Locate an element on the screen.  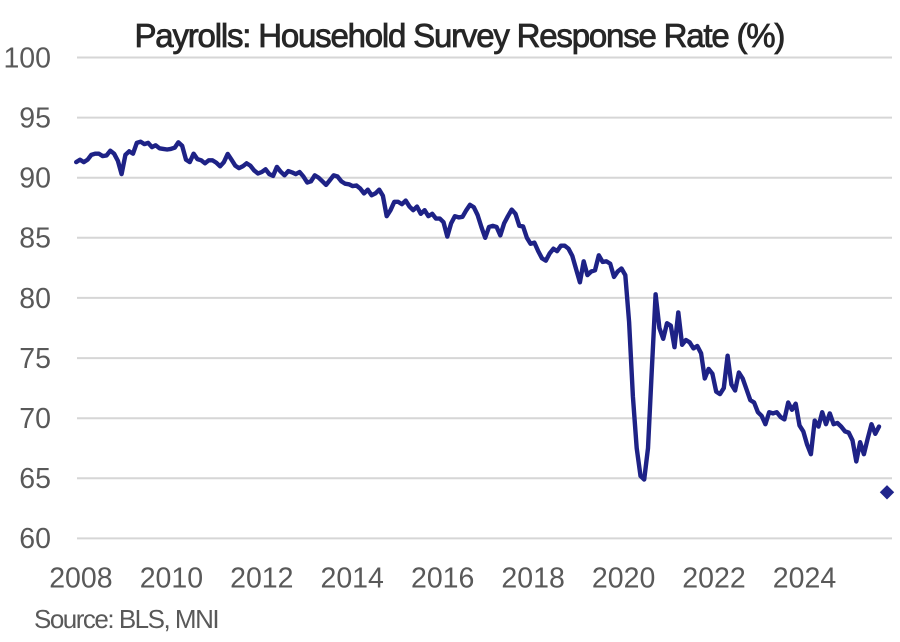
svg-text: 2016 is located at coordinates (442, 579).